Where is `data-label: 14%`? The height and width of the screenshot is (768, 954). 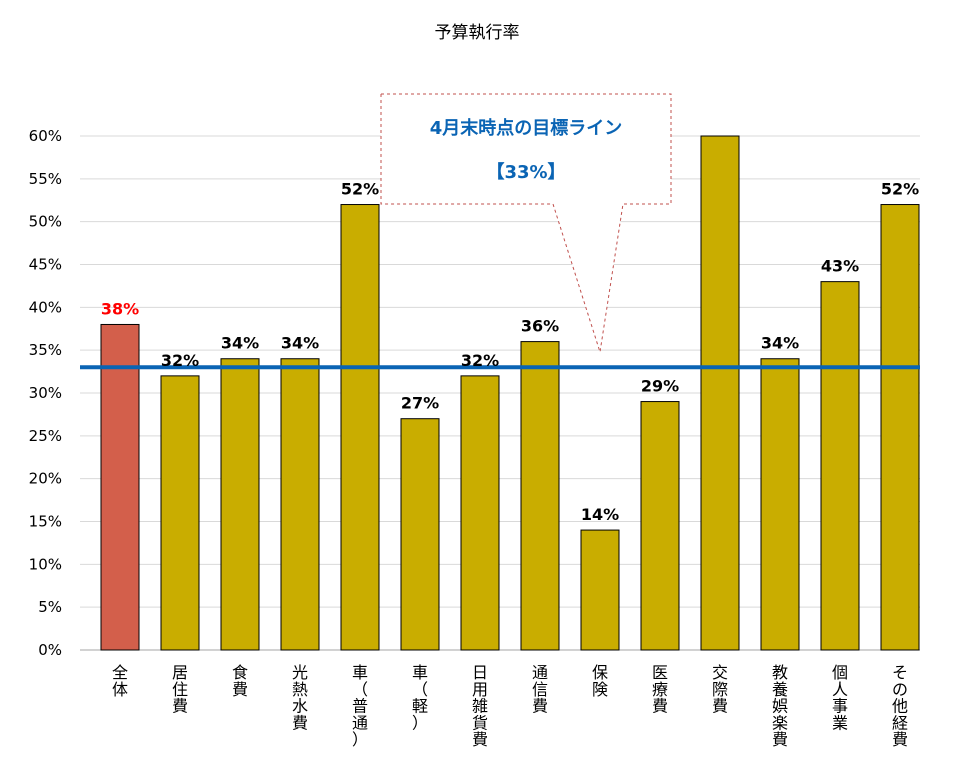 data-label: 14% is located at coordinates (600, 514).